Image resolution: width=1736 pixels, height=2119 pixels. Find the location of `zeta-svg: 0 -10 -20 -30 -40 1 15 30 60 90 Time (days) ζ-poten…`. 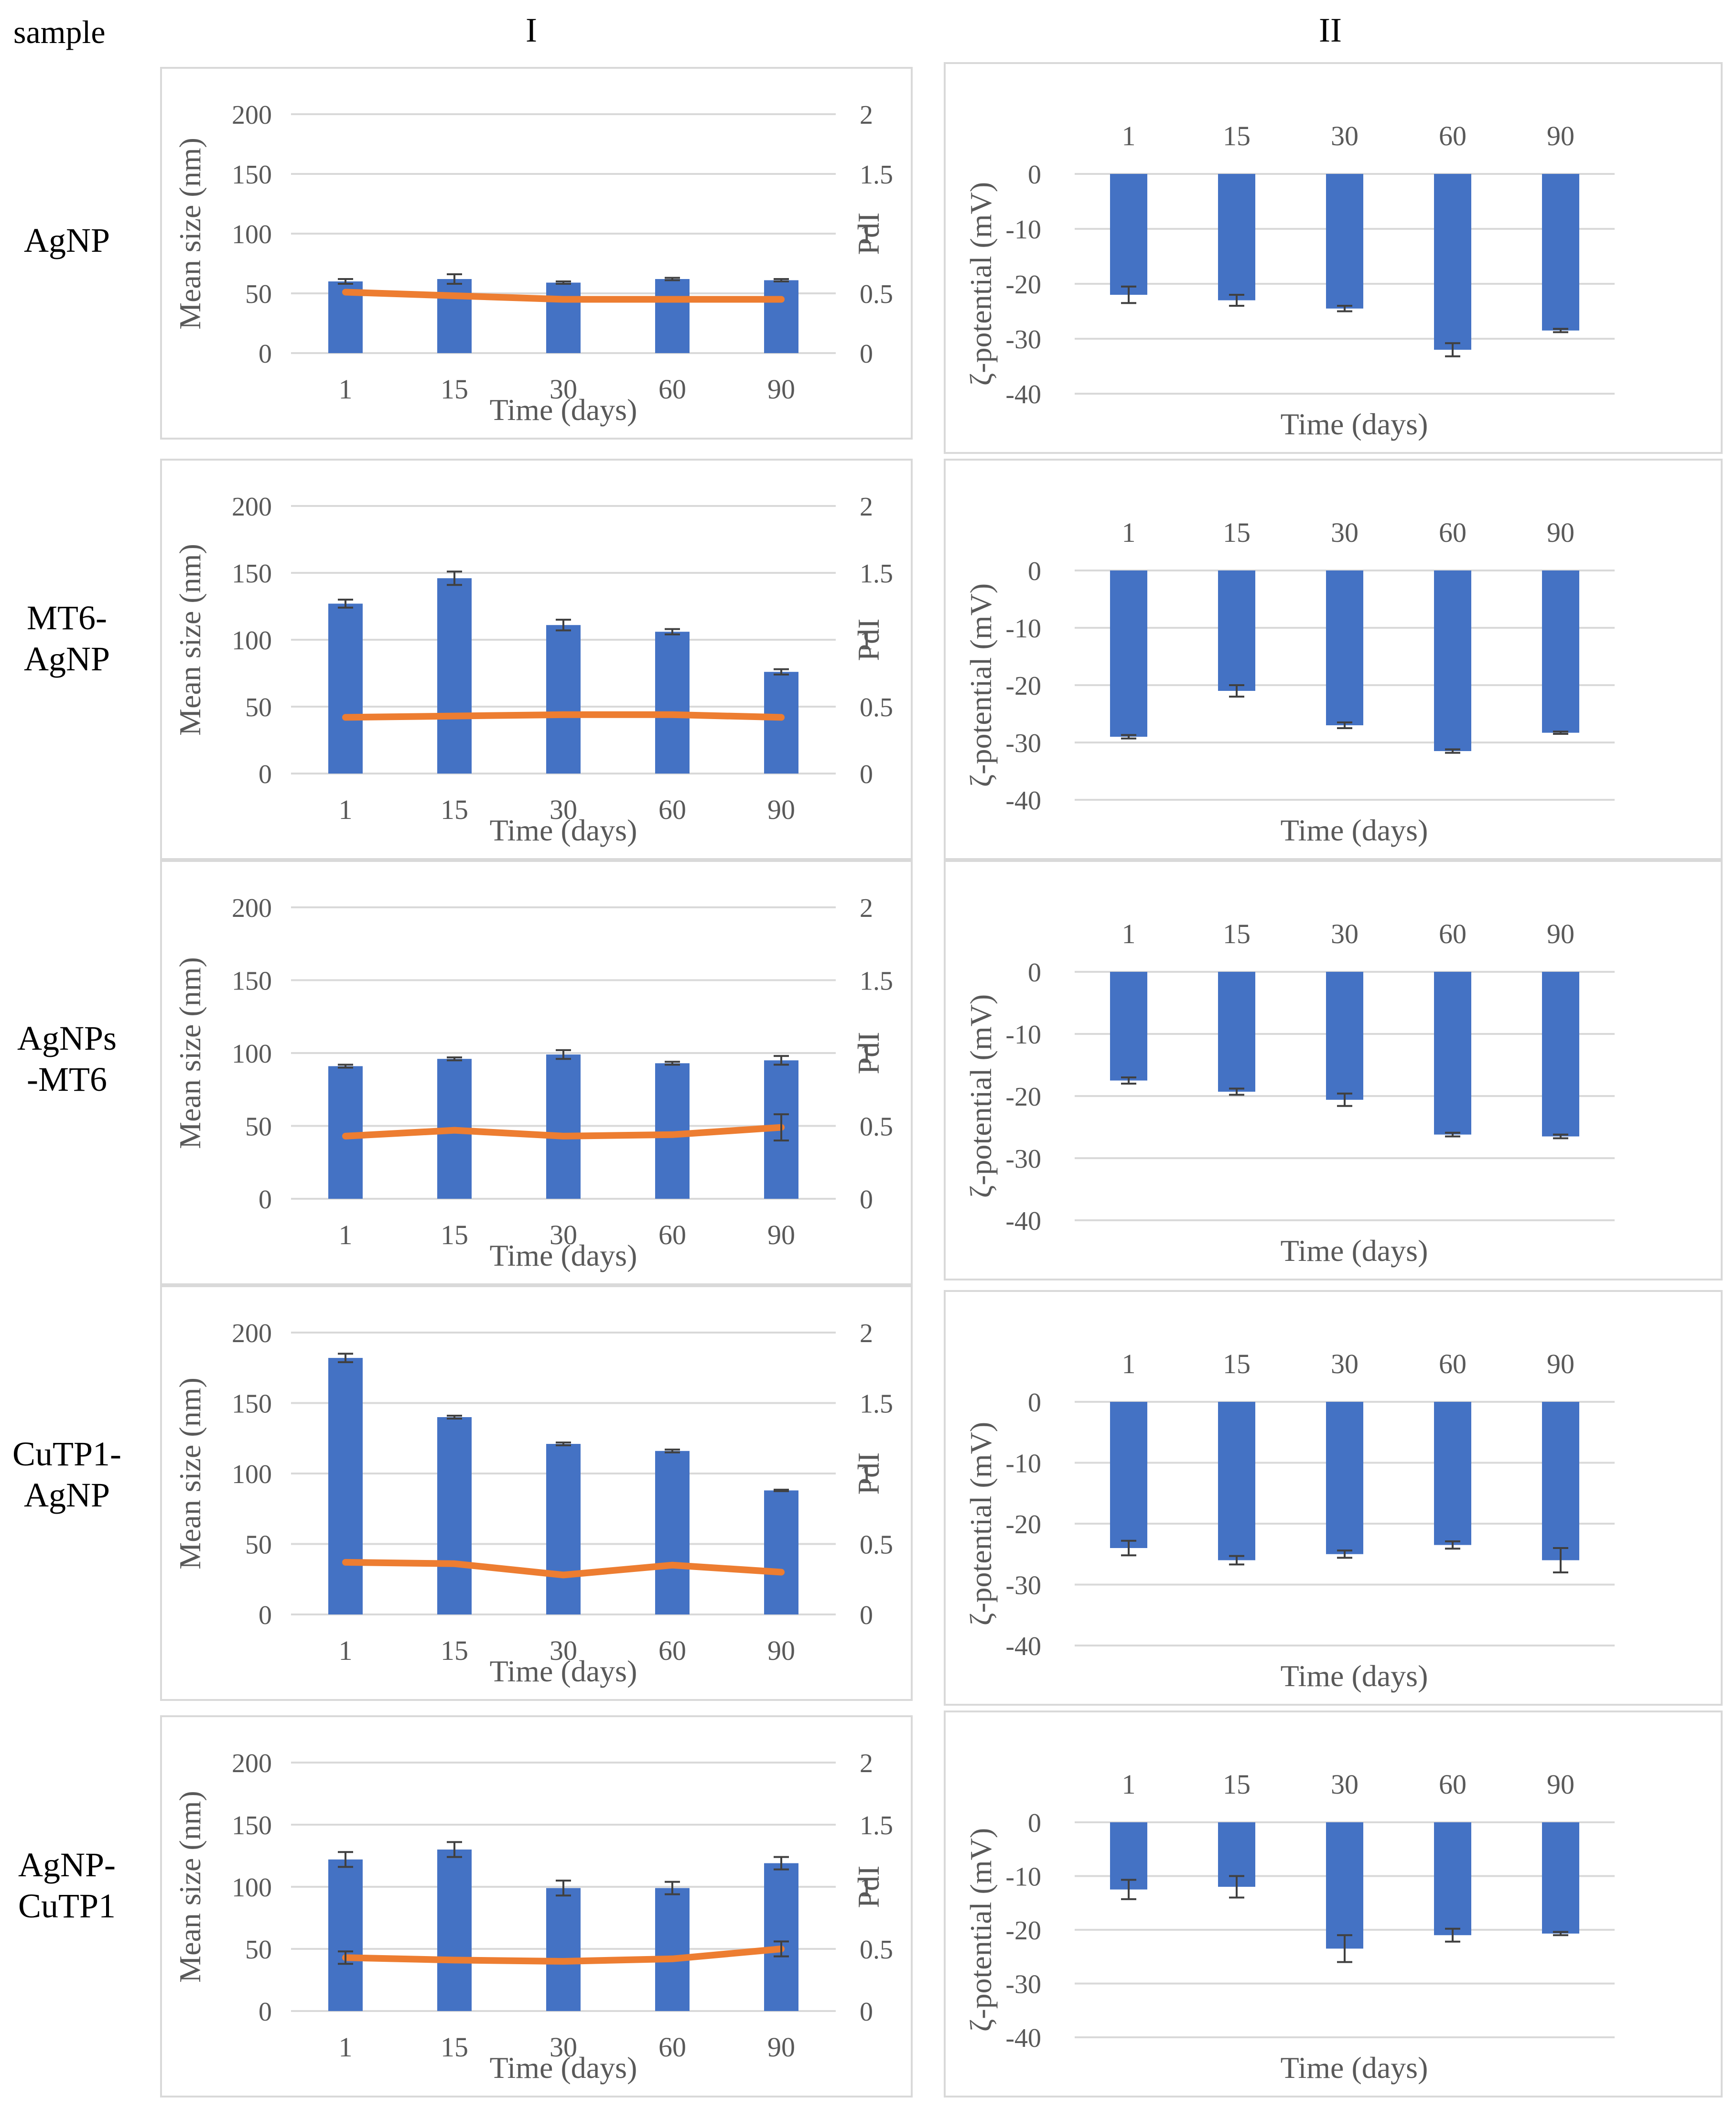

zeta-svg: 0 -10 -20 -30 -40 1 15 30 60 90 Time (days) ζ-poten… is located at coordinates (1289, 280).